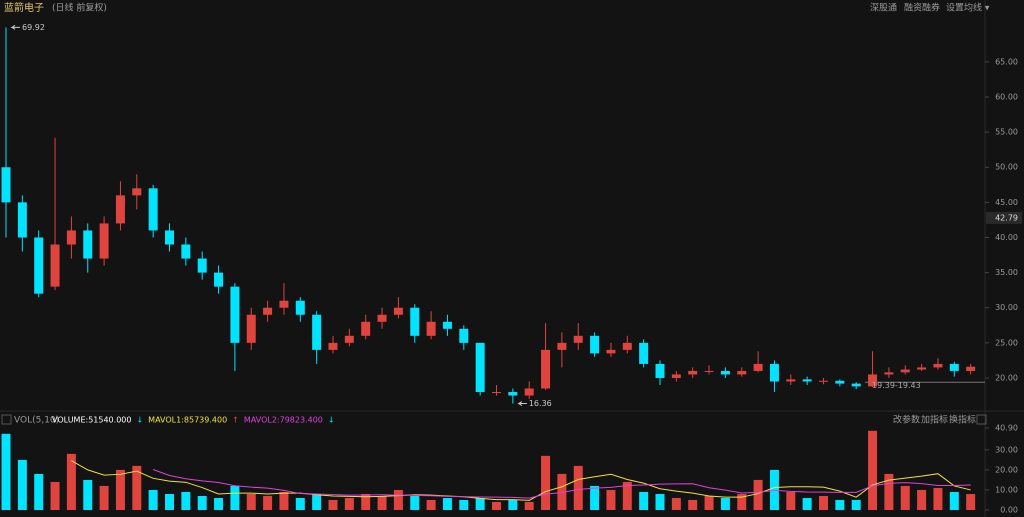 The image size is (1024, 517). Describe the element at coordinates (934, 420) in the screenshot. I see `button: 加指标` at that location.